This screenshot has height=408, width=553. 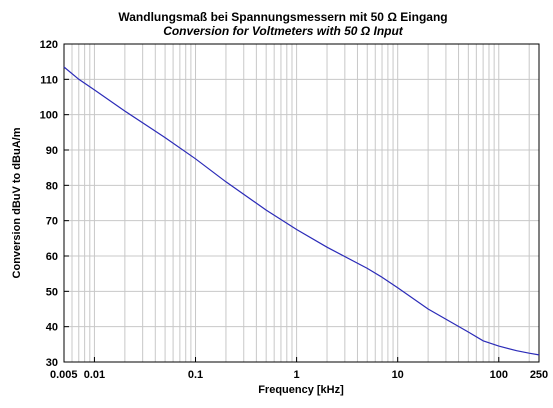 I want to click on x-tick-label: 1, so click(x=297, y=375).